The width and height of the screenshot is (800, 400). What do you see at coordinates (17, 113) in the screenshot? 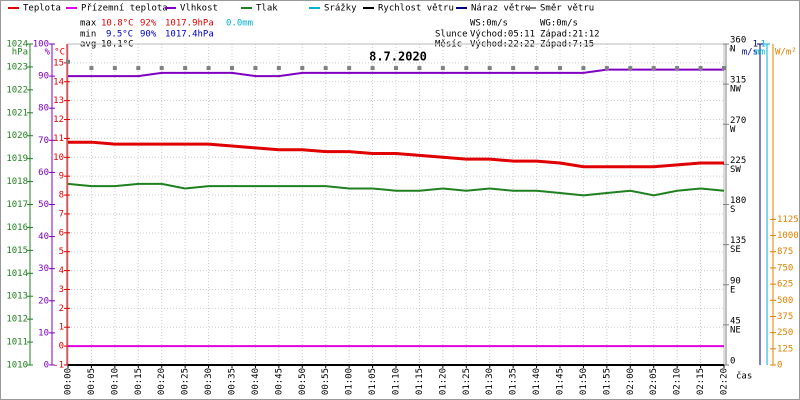
I see `y-tick-label: 1021` at bounding box center [17, 113].